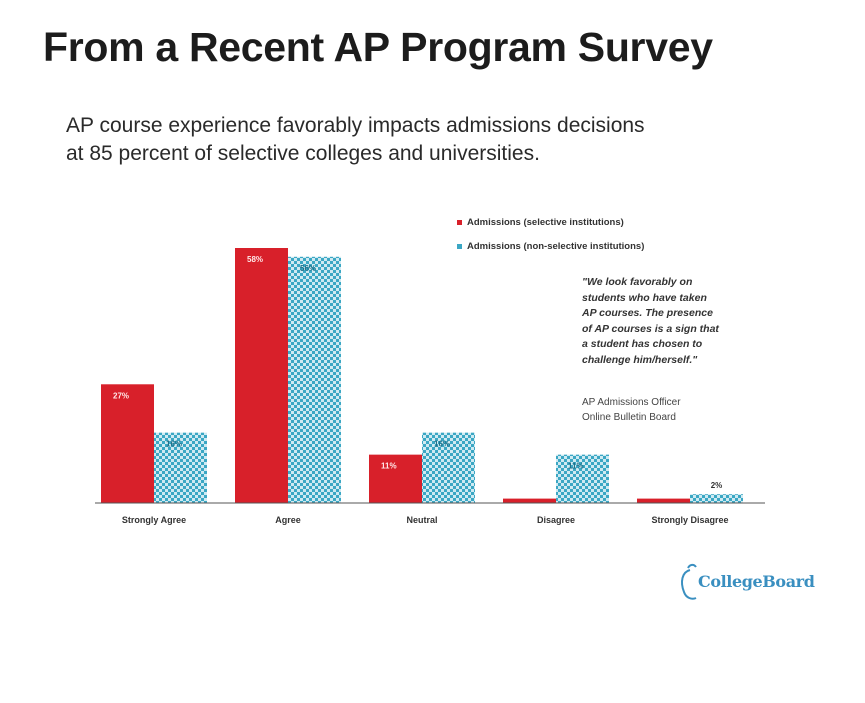 Image resolution: width=865 pixels, height=703 pixels. What do you see at coordinates (640, 359) in the screenshot?
I see `quote-line: challenge him/herself."` at bounding box center [640, 359].